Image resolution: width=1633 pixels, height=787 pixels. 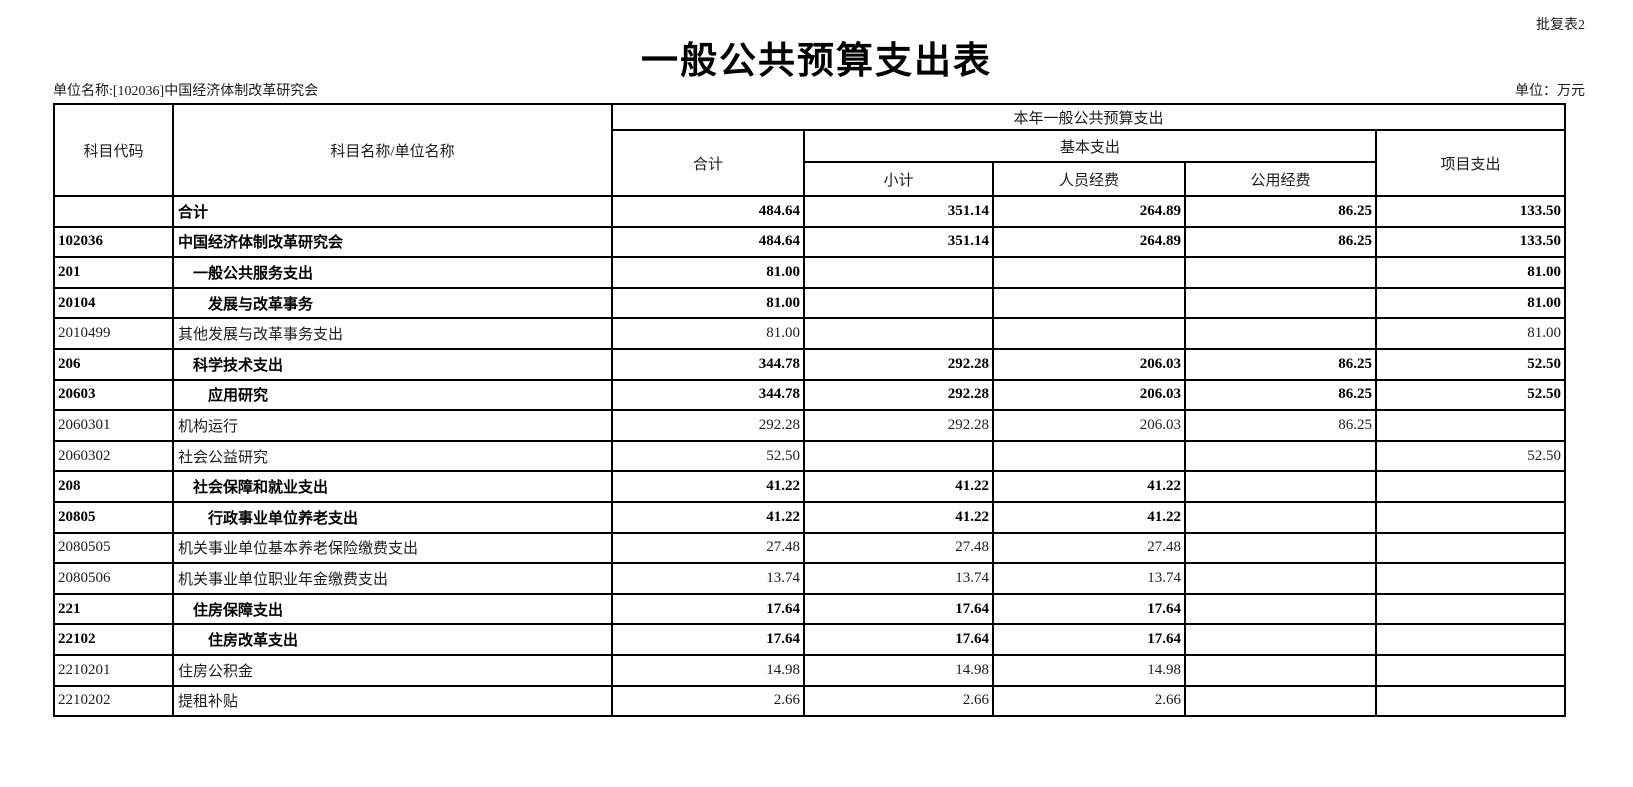 I want to click on cell-subject-code: 2210202, so click(x=113, y=701).